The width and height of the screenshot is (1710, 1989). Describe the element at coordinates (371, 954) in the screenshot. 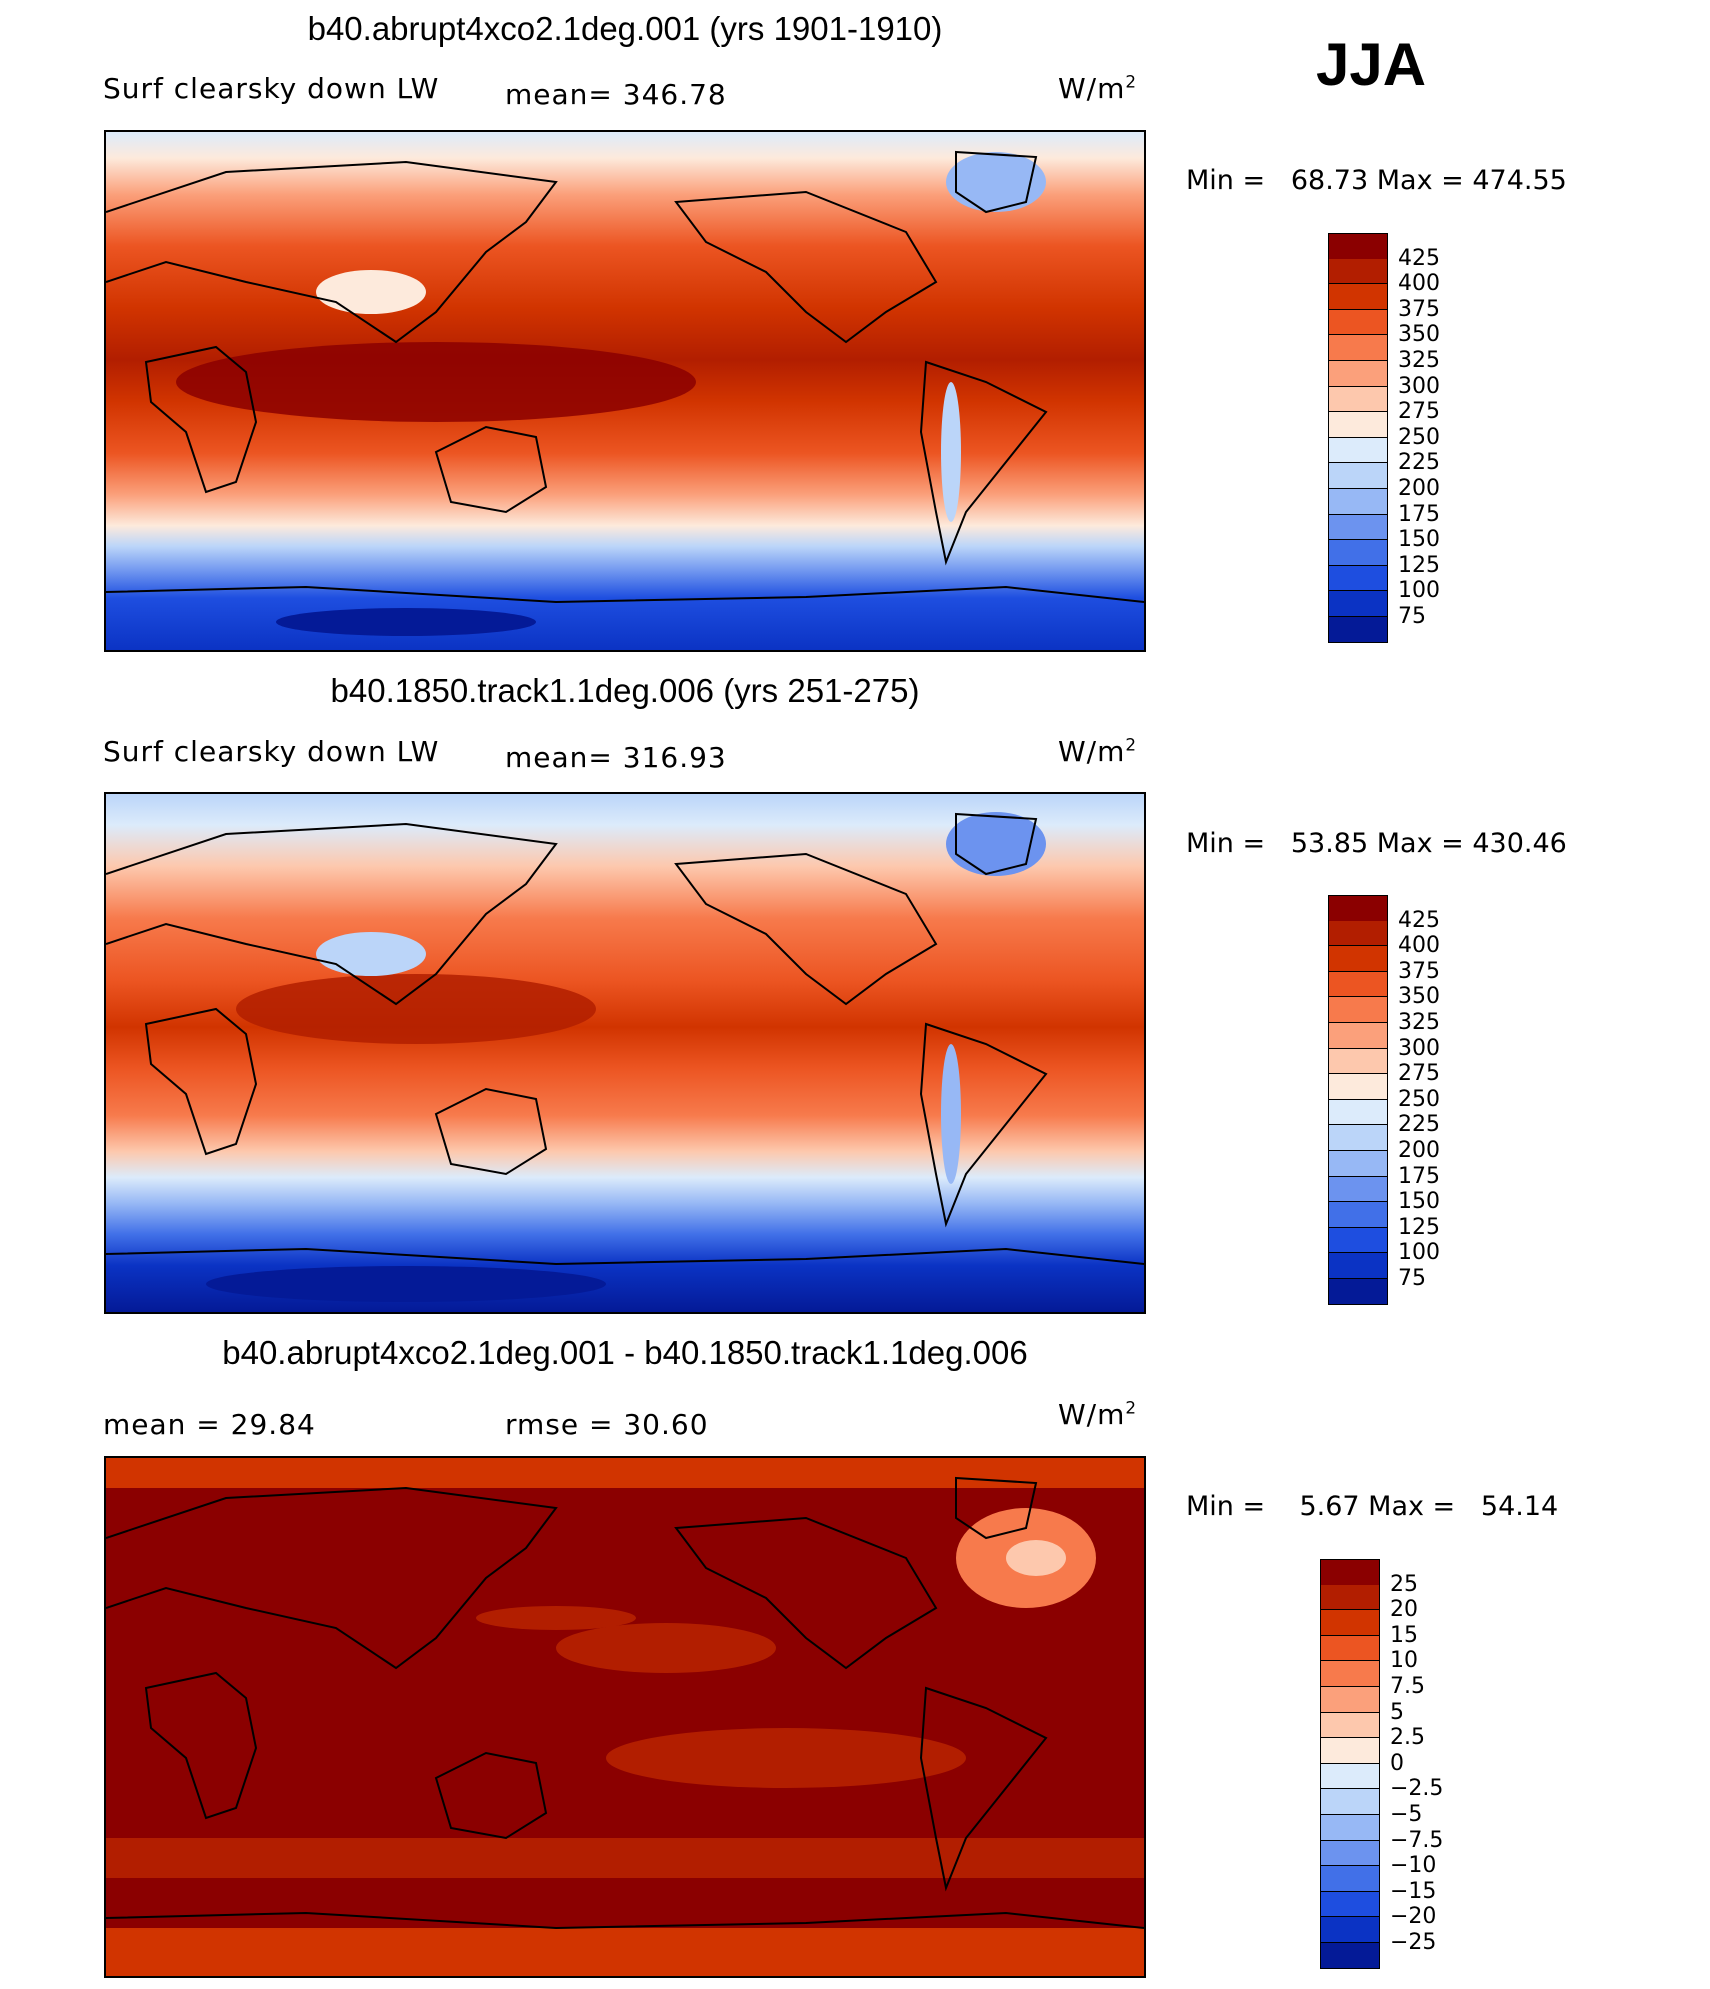

I see `panel2-tibet` at that location.